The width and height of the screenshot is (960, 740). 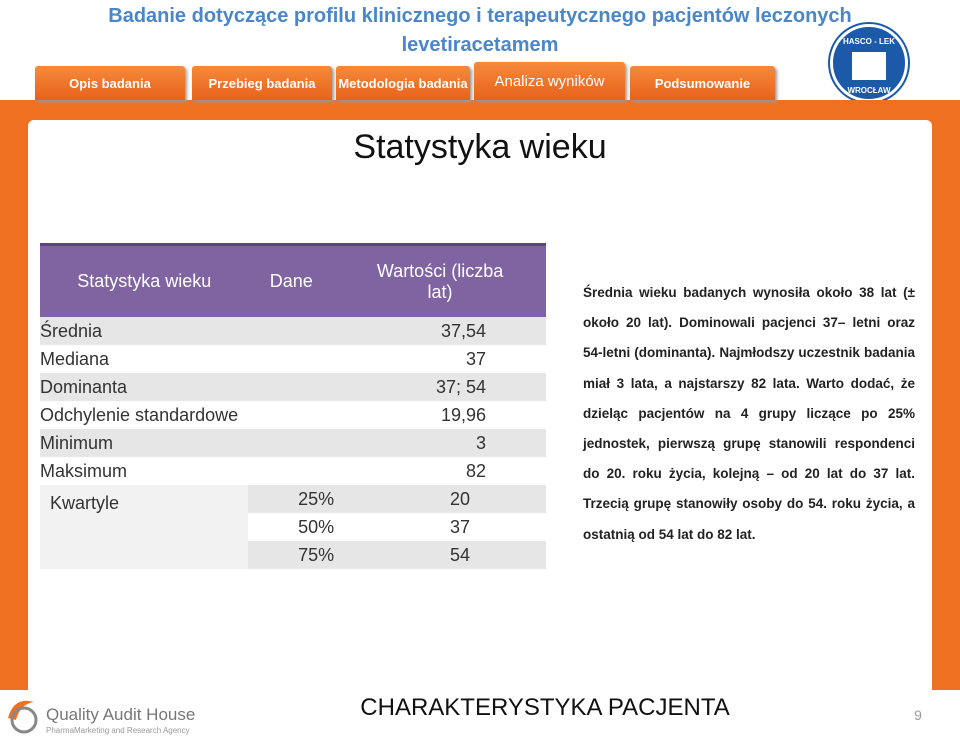 What do you see at coordinates (397, 443) in the screenshot?
I see `row-value: 3` at bounding box center [397, 443].